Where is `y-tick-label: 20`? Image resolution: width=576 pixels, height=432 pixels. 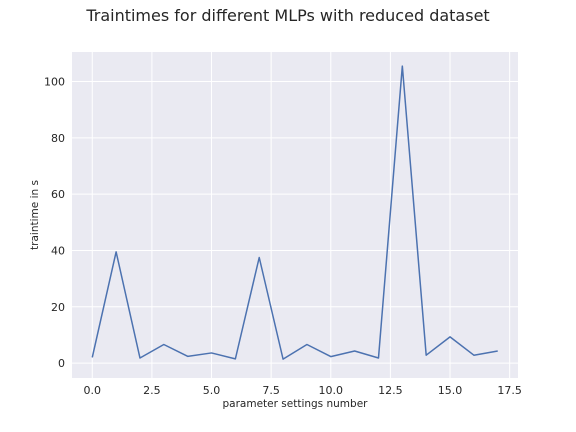 y-tick-label: 20 is located at coordinates (58, 307).